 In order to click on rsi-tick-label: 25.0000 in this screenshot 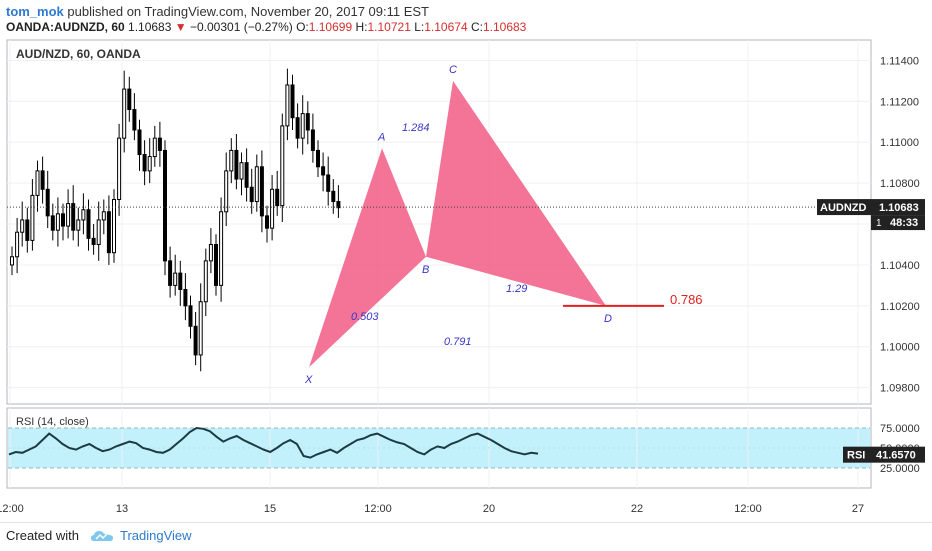, I will do `click(900, 469)`.